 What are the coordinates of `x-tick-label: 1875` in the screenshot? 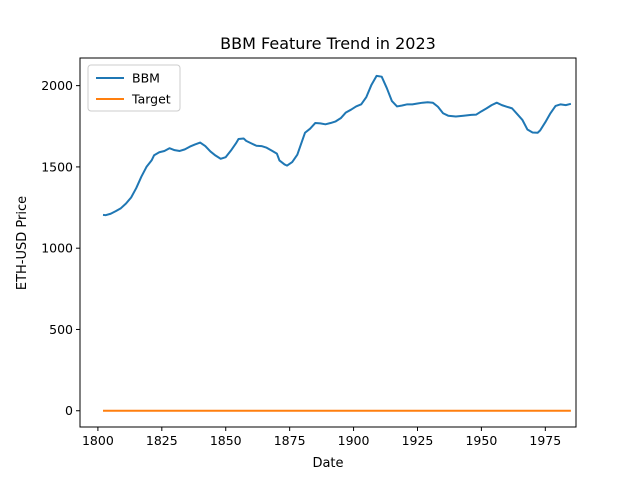 It's located at (290, 440).